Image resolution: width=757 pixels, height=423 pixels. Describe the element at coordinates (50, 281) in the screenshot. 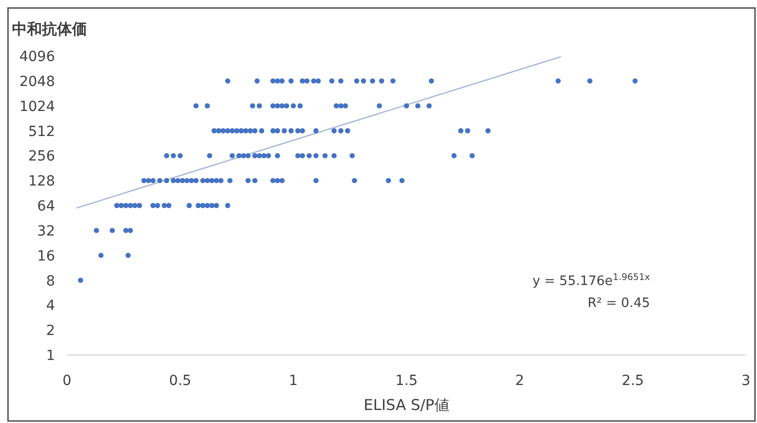

I see `y-tick-label: 8` at that location.